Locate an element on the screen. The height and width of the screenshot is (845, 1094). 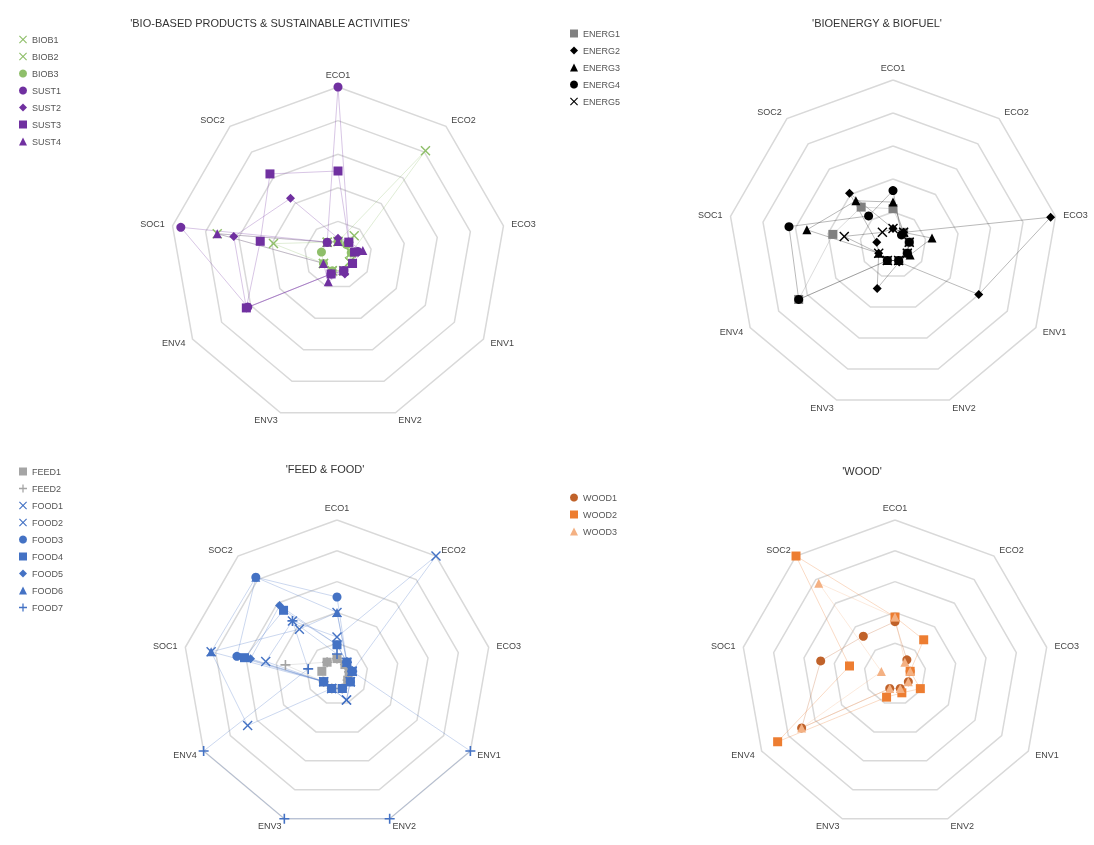
legend-label: FOOD4 is located at coordinates (48, 556).